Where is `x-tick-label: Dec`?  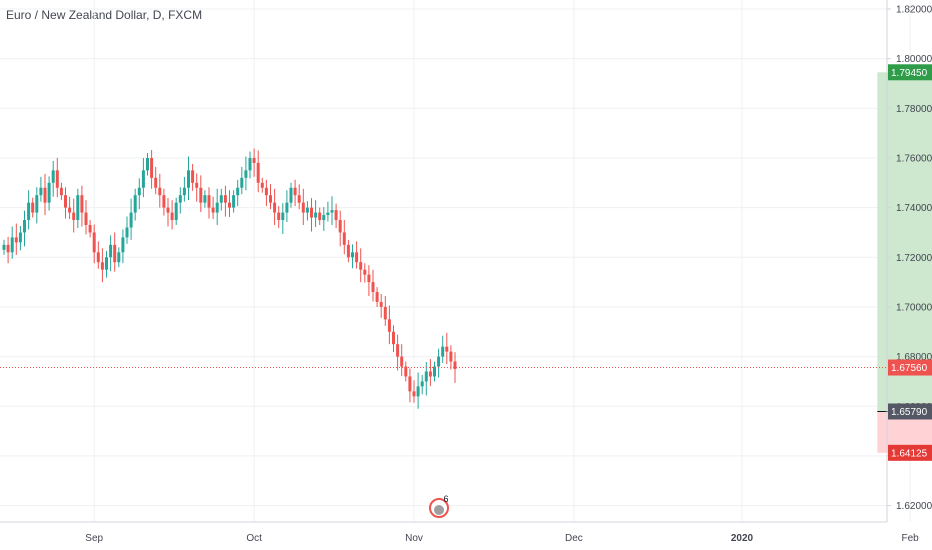
x-tick-label: Dec is located at coordinates (574, 538).